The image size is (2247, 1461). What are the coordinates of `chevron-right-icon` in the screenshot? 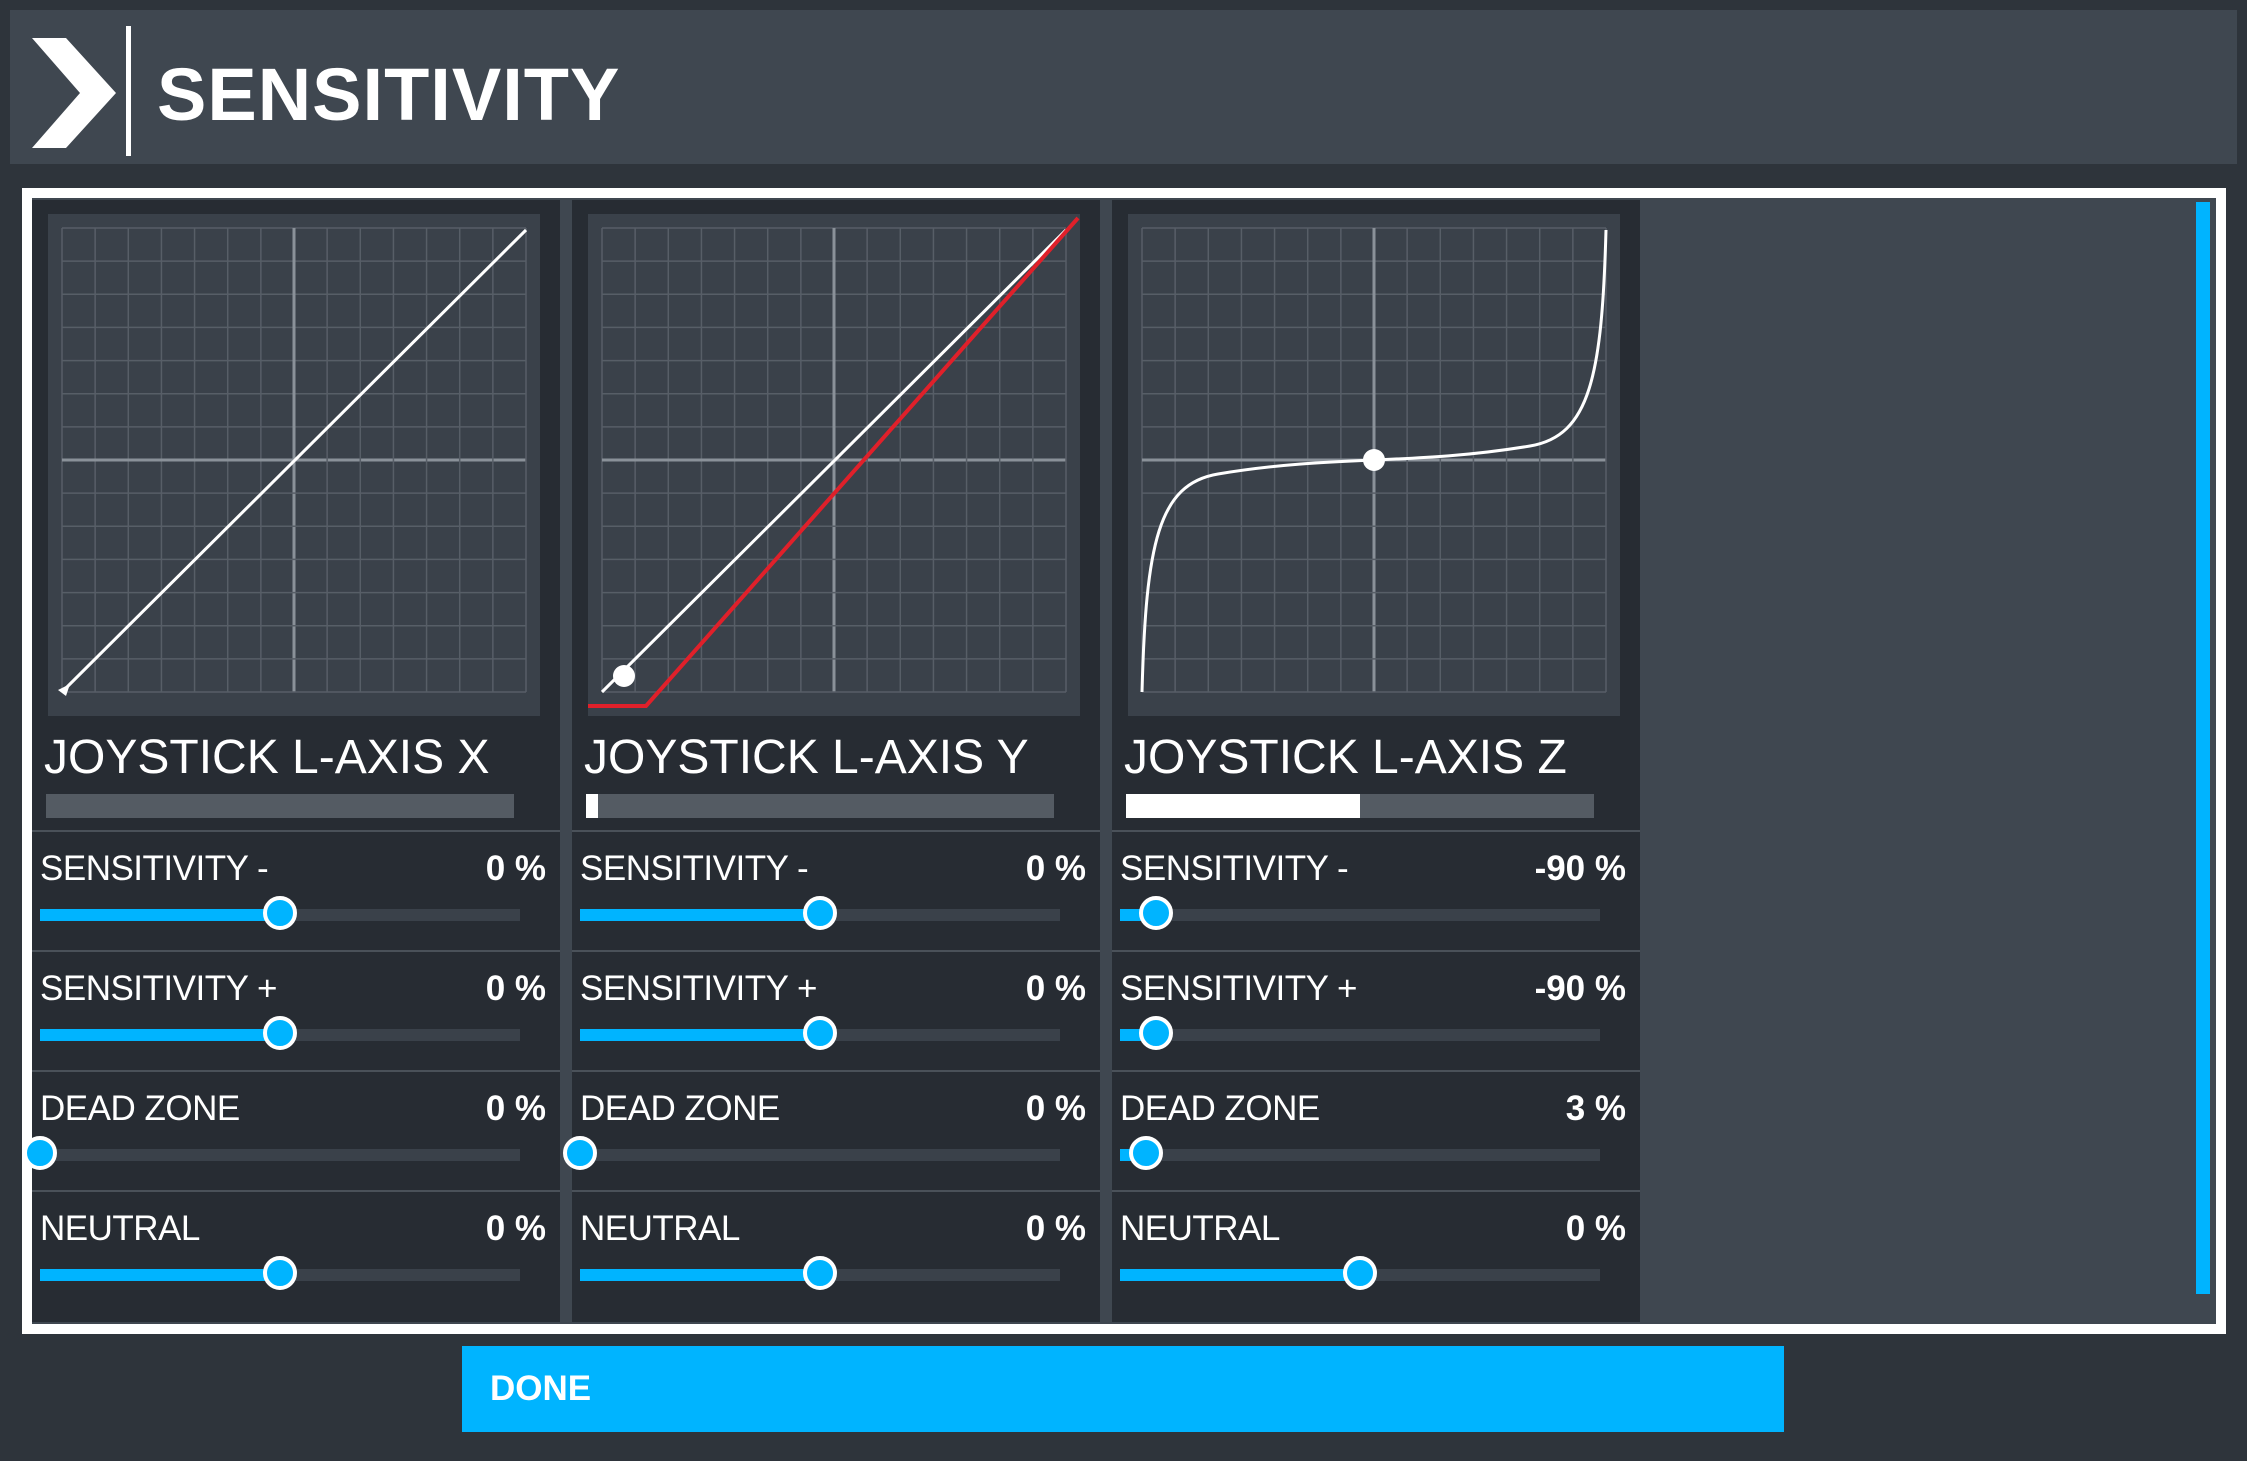 It's located at (74, 93).